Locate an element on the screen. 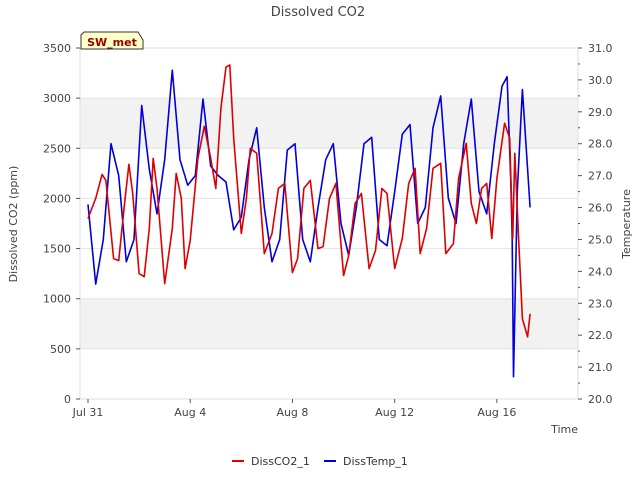 This screenshot has height=484, width=640. site-badge: SW_met is located at coordinates (112, 40).